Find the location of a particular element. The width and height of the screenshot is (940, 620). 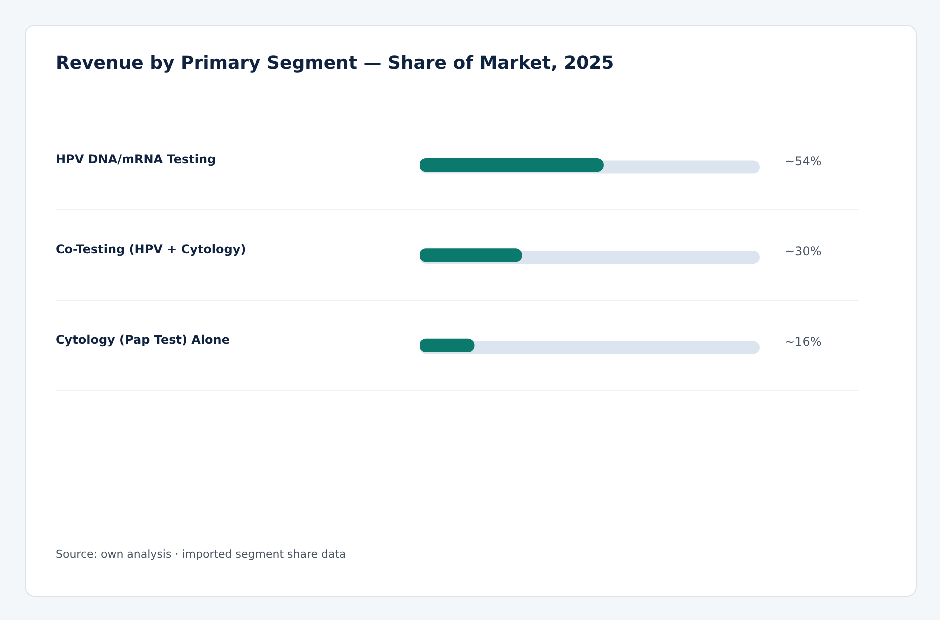

data-label: ~54% is located at coordinates (803, 161).